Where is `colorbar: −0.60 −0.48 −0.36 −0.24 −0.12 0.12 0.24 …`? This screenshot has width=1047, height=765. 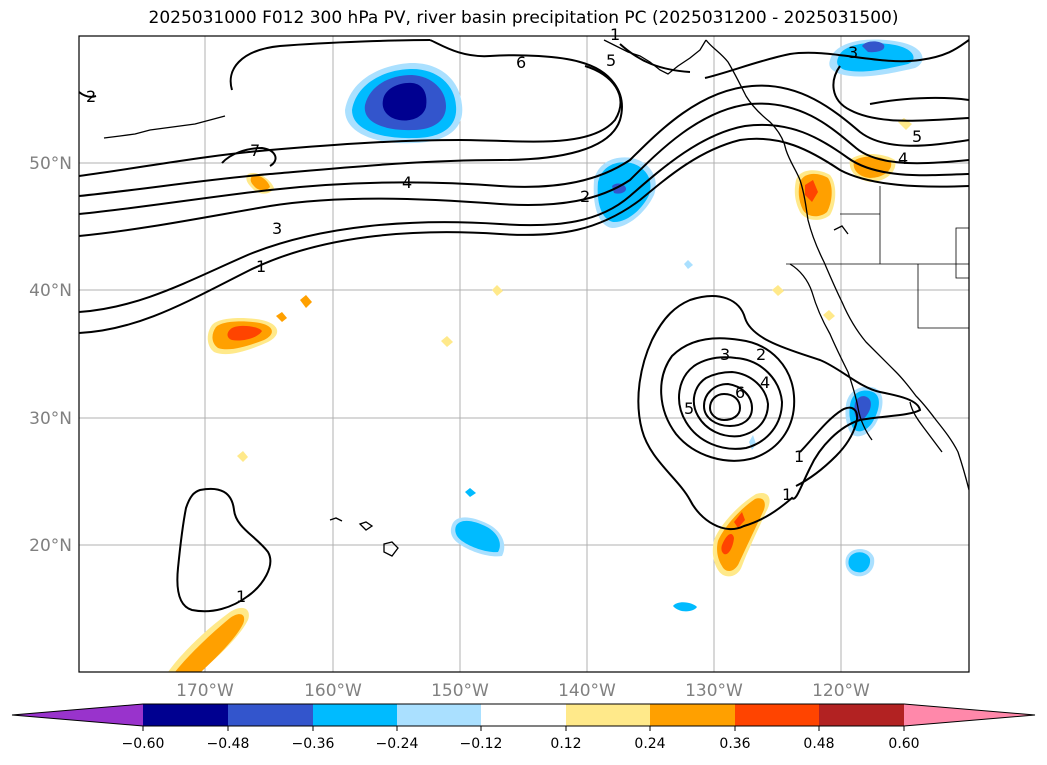 colorbar: −0.60 −0.48 −0.36 −0.24 −0.12 0.12 0.24 … is located at coordinates (523, 727).